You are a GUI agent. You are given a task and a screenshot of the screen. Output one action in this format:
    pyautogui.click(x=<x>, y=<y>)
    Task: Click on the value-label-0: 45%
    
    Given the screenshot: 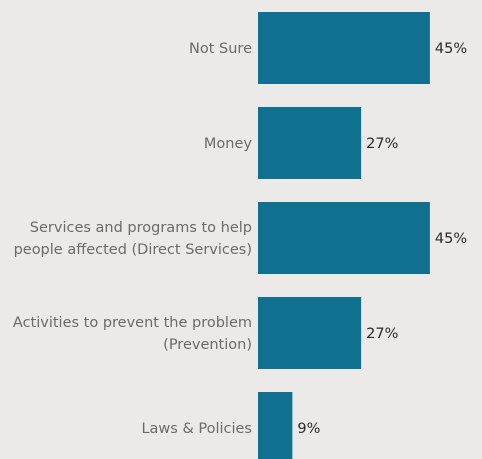 What is the action you would take?
    pyautogui.click(x=451, y=49)
    